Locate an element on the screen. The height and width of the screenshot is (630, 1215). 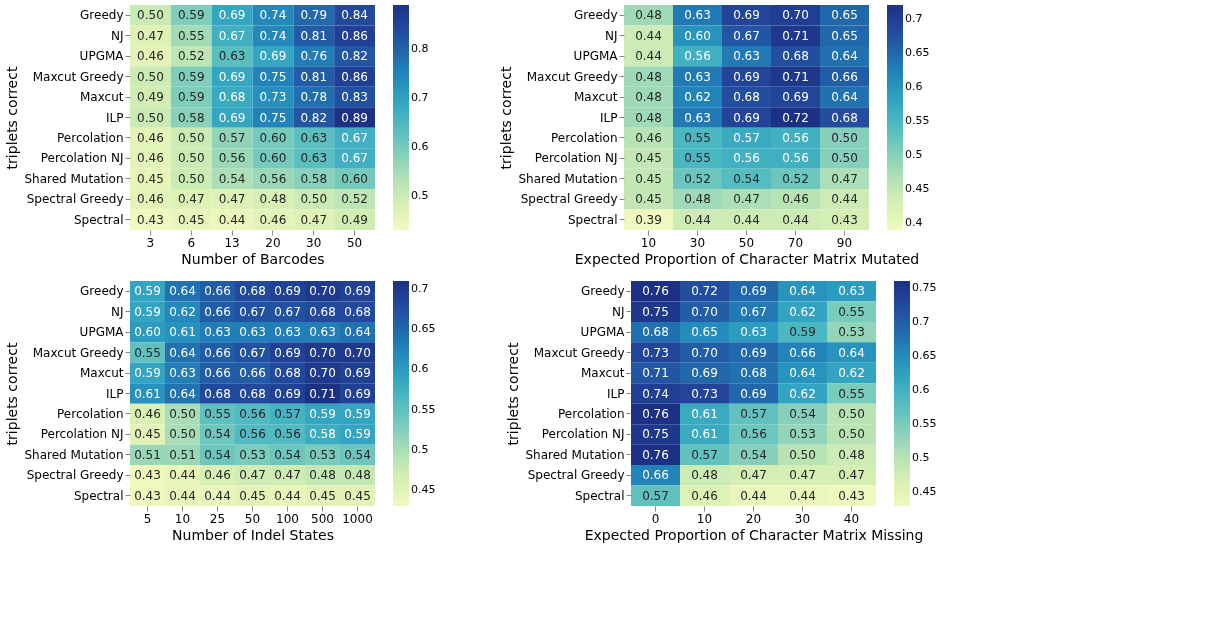
color-bar-label: 0.65 is located at coordinates (924, 355).